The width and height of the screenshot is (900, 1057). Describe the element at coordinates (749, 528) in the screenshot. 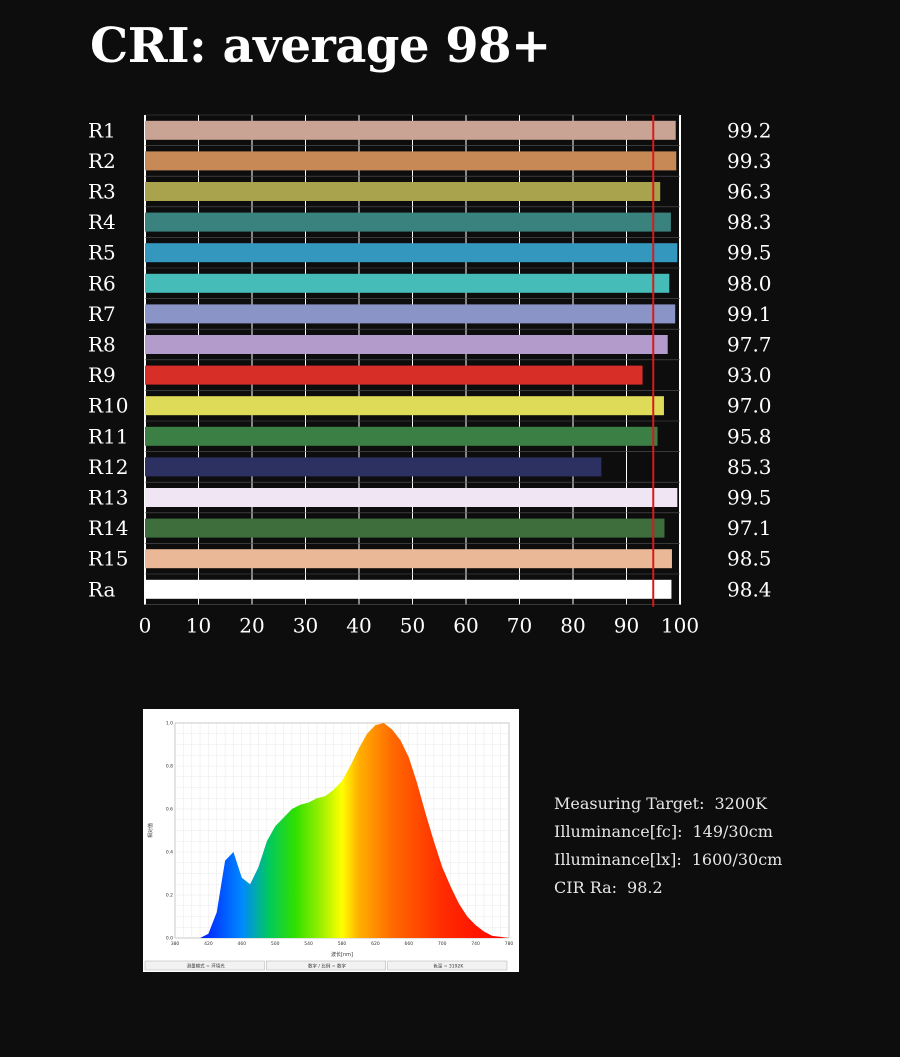

I see `value-label-r14: 97.1` at that location.